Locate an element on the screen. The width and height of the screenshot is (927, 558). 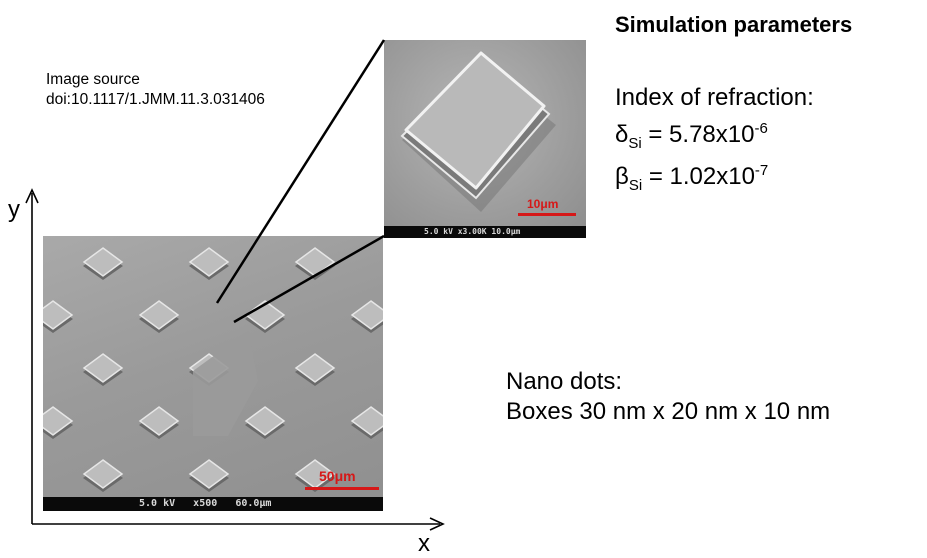
image-source-label: Image source is located at coordinates (93, 79).